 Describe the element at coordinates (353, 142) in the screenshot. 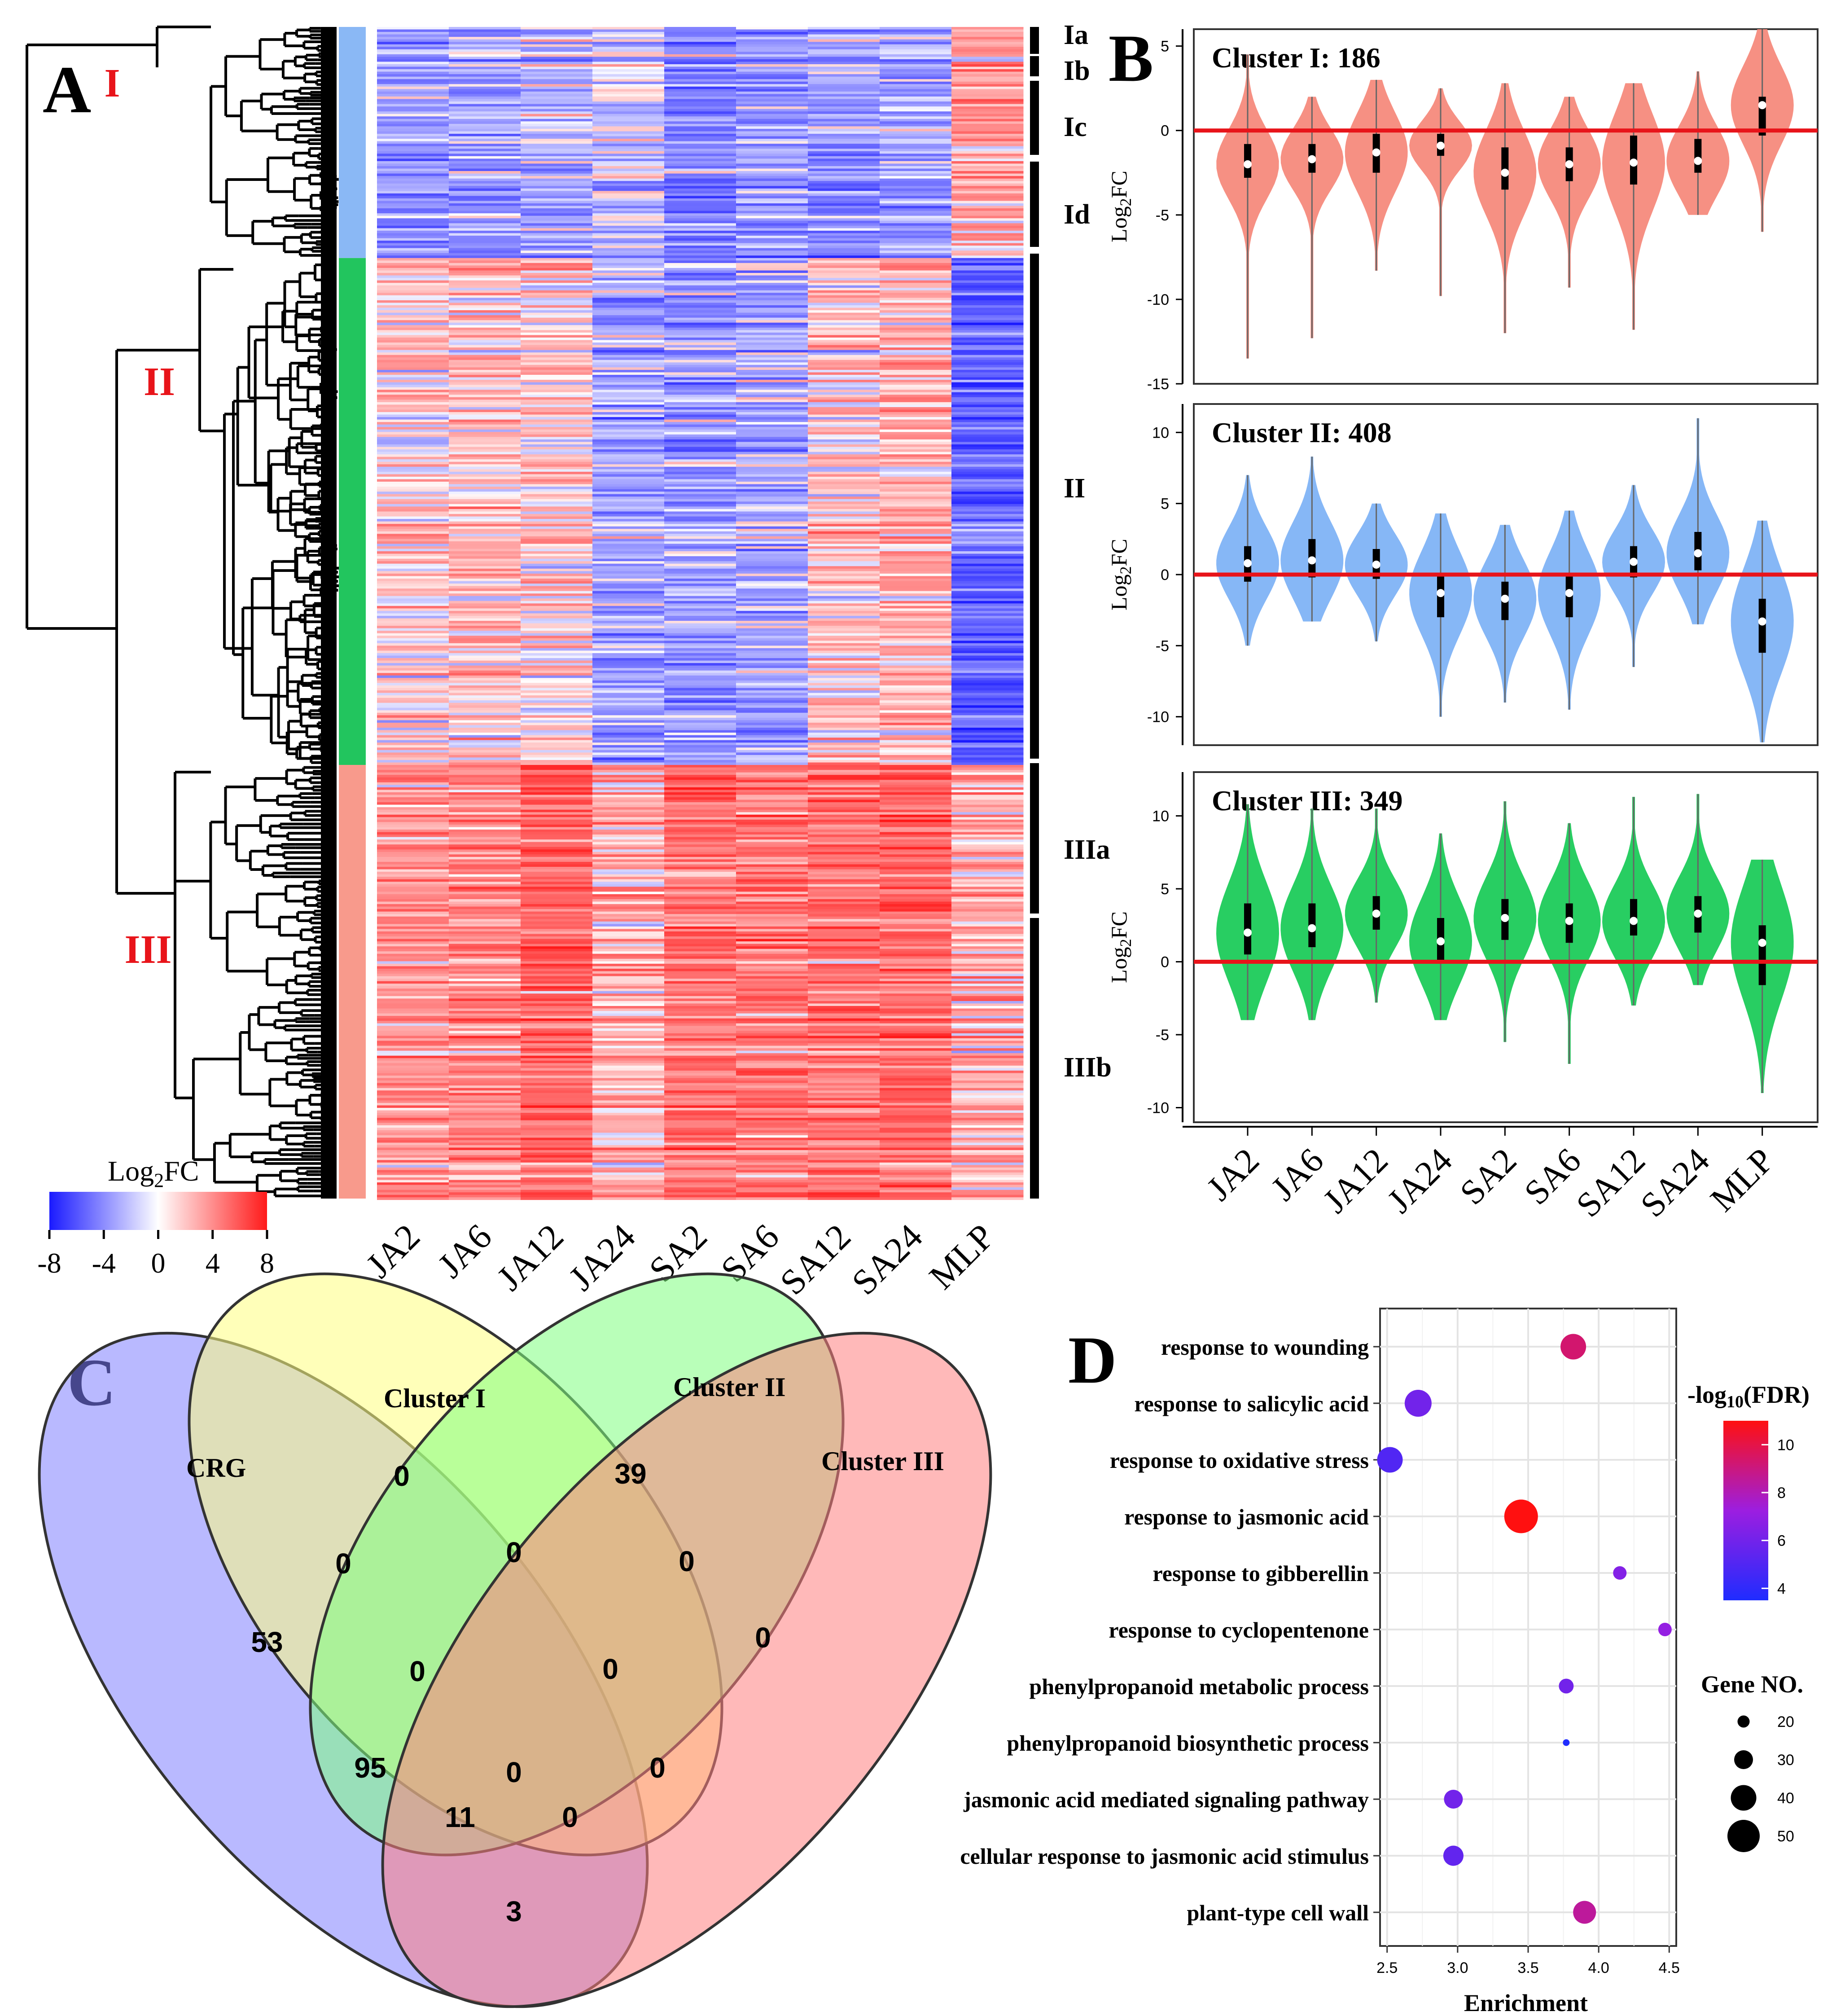

I see `cluster-i-bar` at that location.